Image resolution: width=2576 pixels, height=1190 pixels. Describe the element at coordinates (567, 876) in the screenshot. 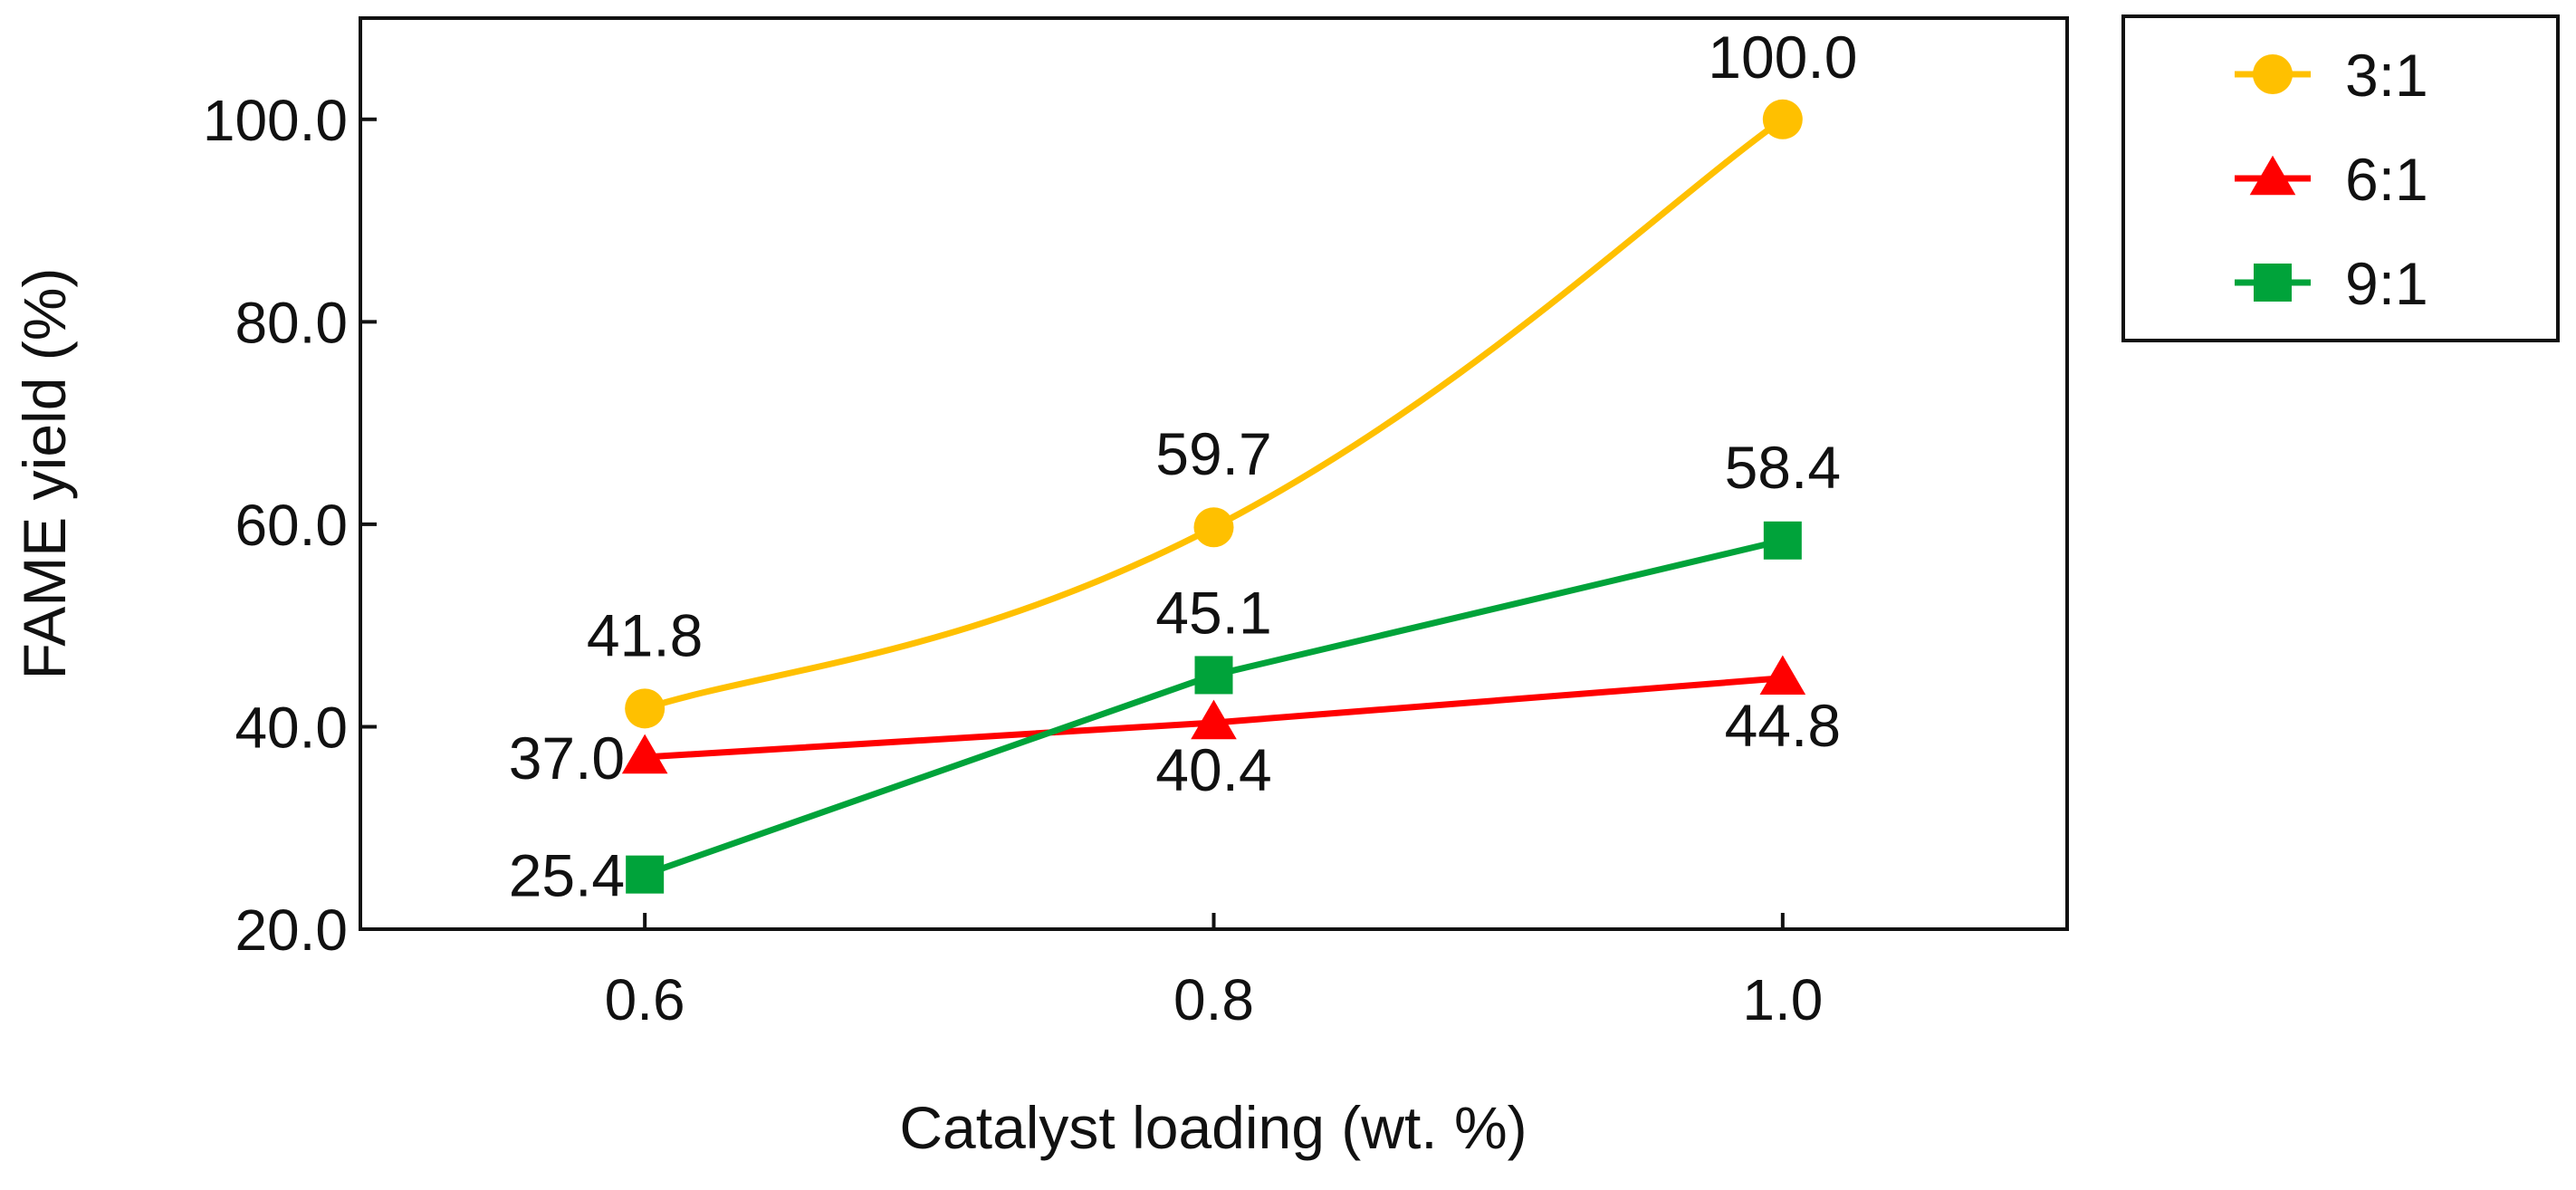

I see `data-label: 25.4` at that location.